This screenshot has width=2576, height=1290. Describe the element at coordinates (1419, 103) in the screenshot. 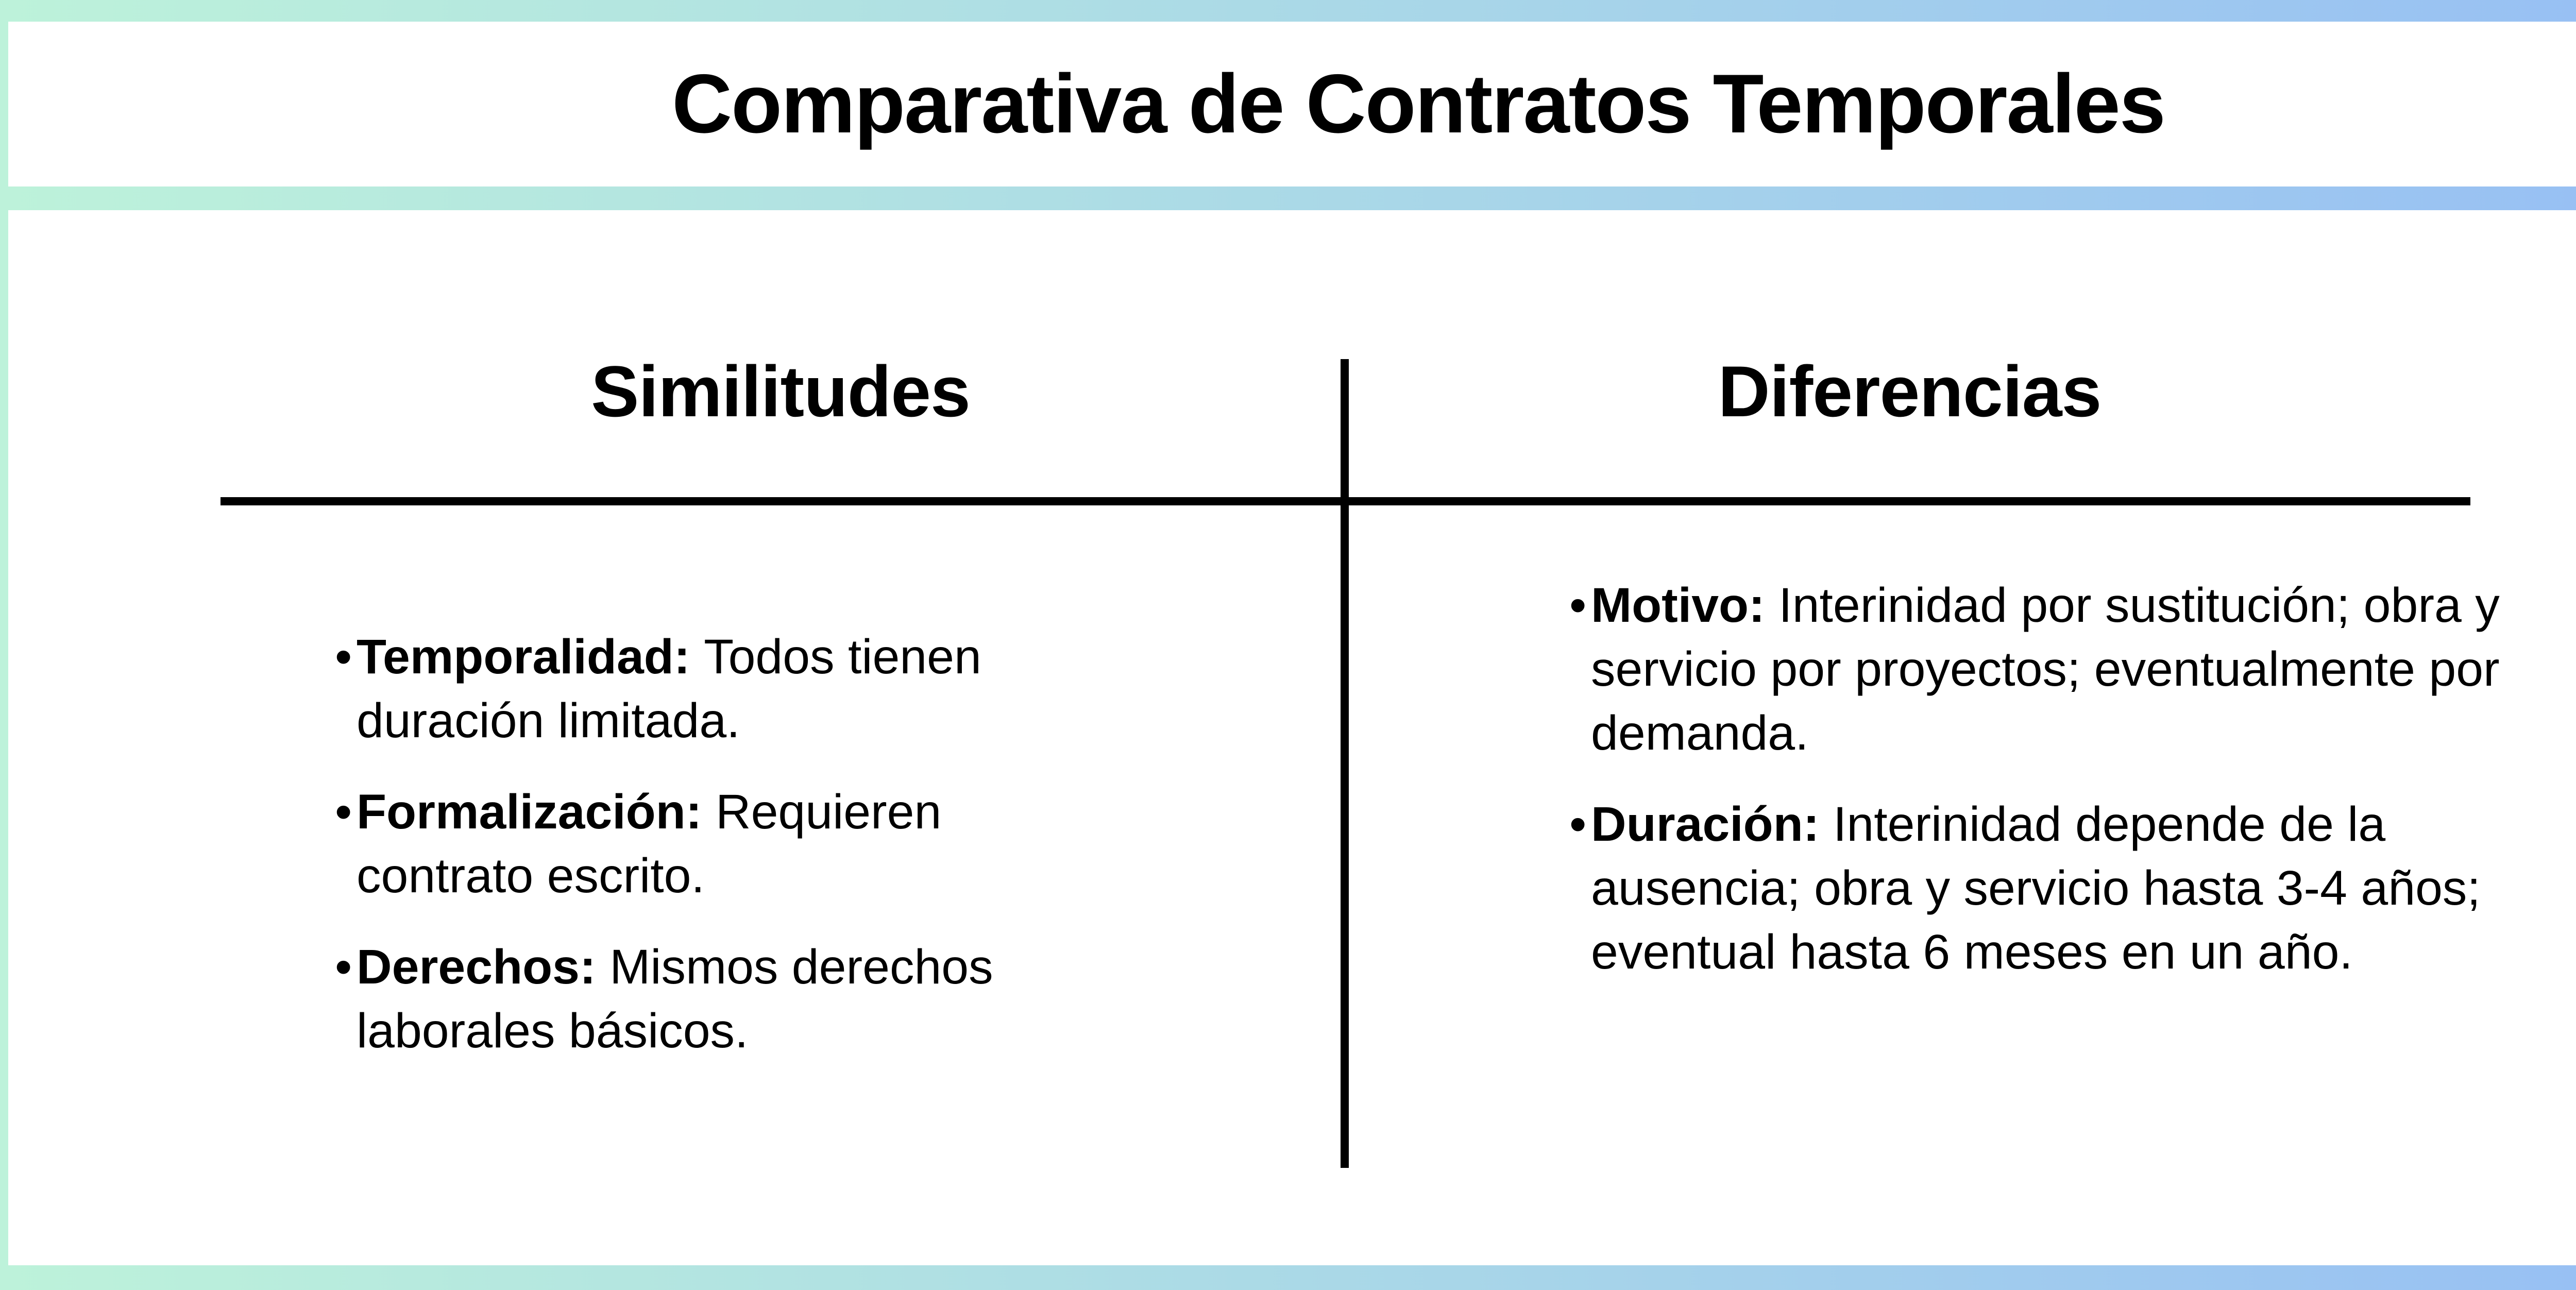

I see `page-title: Comparativa de Contratos Temporales` at that location.